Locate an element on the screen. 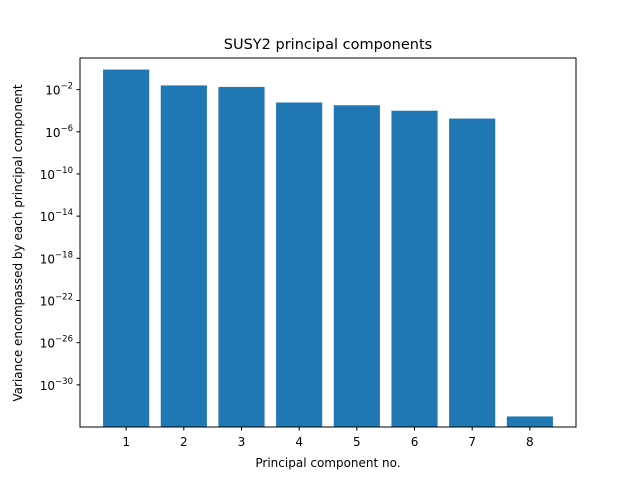  x-axis-ticks: 1 2 3 4 5 6 7 8 is located at coordinates (328, 438).